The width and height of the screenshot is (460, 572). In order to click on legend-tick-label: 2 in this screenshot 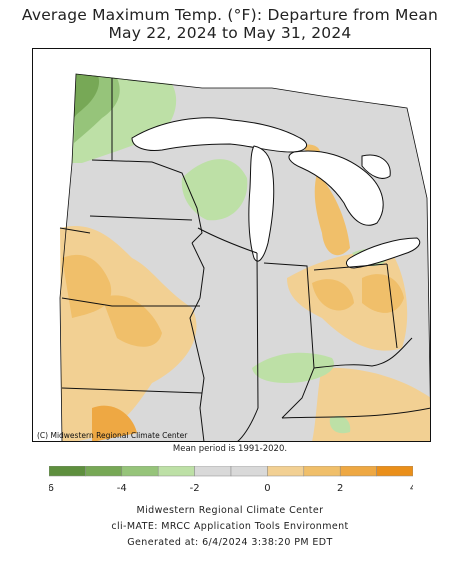, I will do `click(340, 488)`.